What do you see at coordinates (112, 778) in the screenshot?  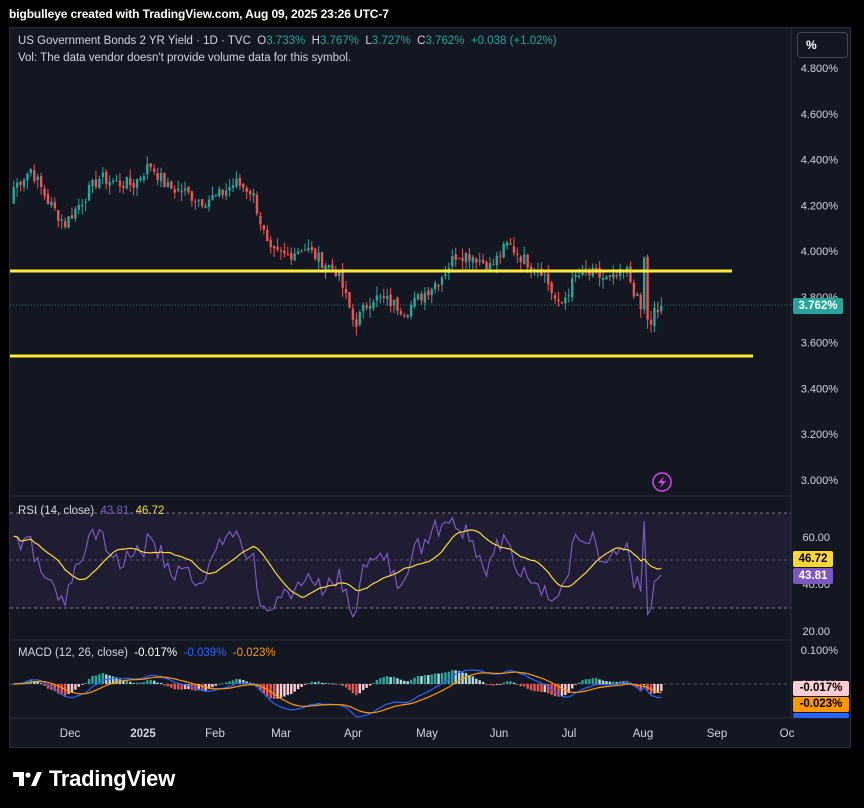 I see `tradingview-brand: TradingView` at bounding box center [112, 778].